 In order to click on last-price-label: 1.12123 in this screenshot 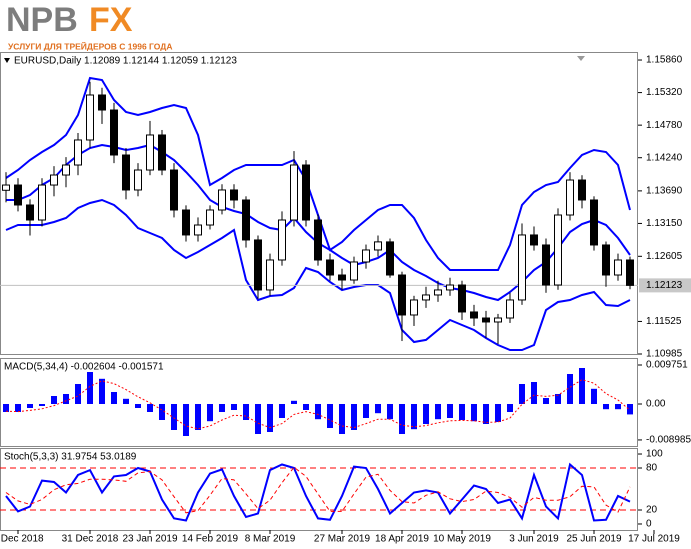, I will do `click(664, 285)`.